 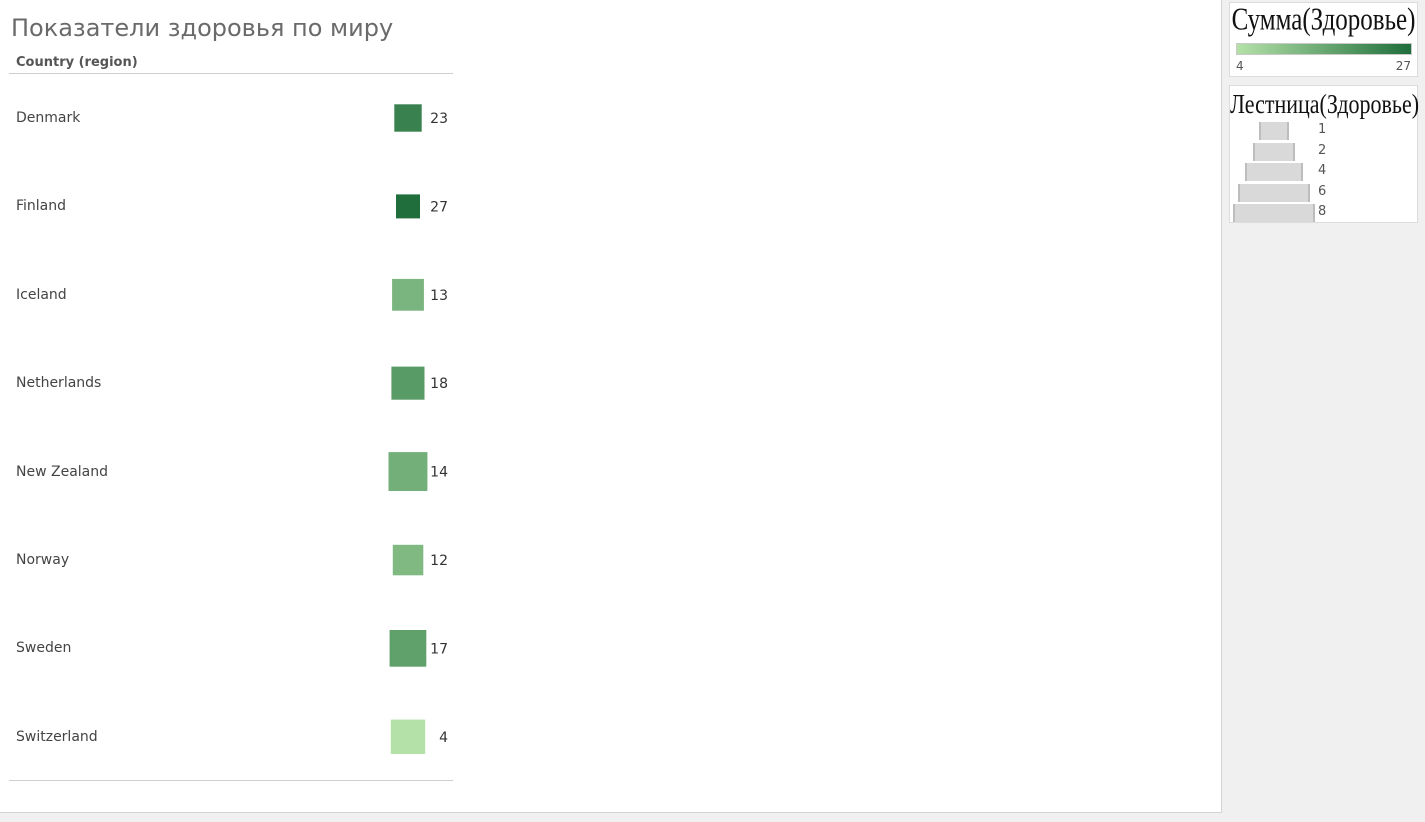 I want to click on size-legend-item: 6, so click(x=1323, y=192).